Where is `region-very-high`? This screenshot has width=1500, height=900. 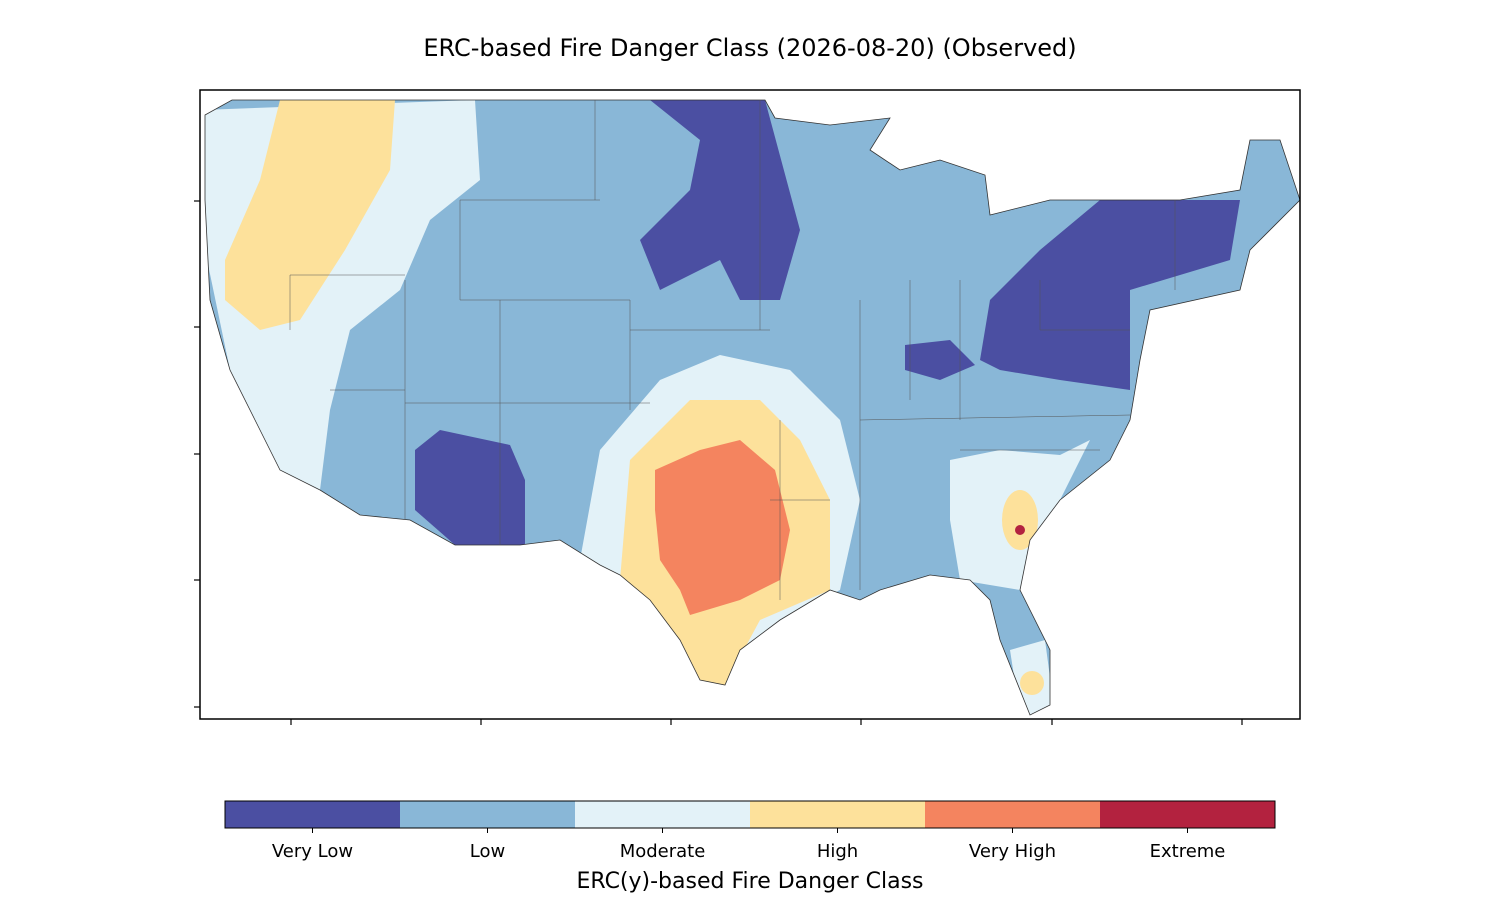 region-very-high is located at coordinates (722, 527).